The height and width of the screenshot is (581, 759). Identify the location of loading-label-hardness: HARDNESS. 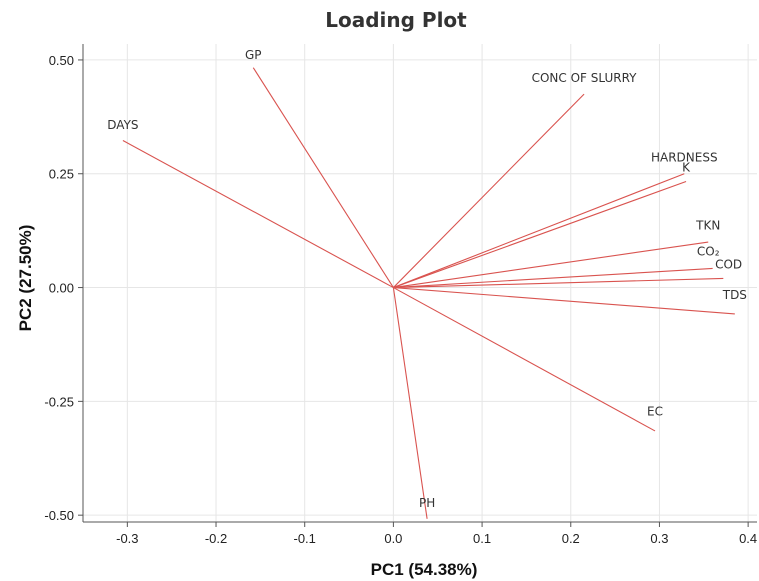
(684, 157).